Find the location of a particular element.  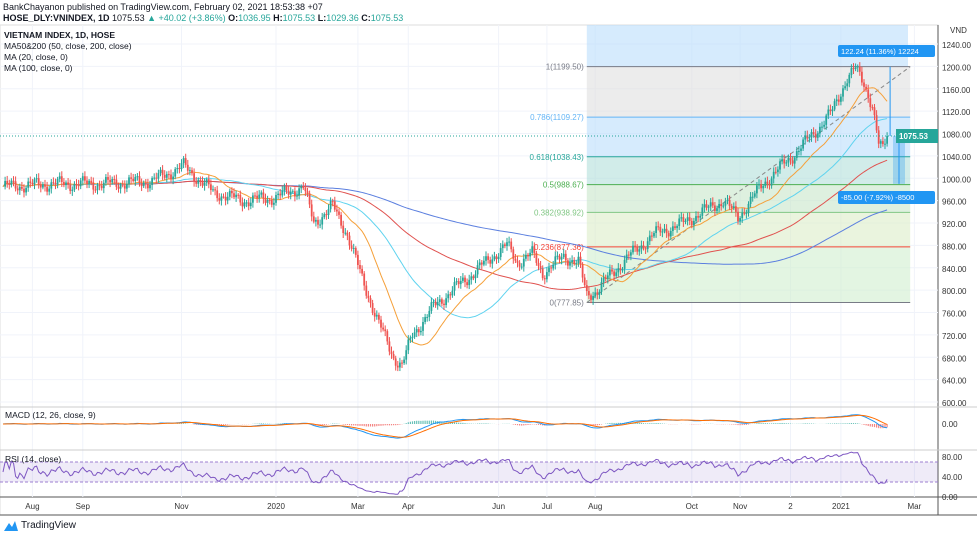

fib-level-label: 0(777.85) is located at coordinates (567, 303).